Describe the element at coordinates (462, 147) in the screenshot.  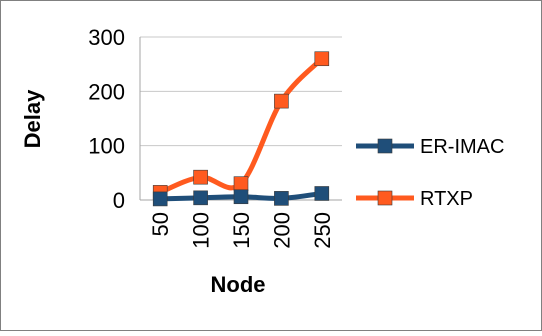
I see `legend-label: ER-IMAC` at that location.